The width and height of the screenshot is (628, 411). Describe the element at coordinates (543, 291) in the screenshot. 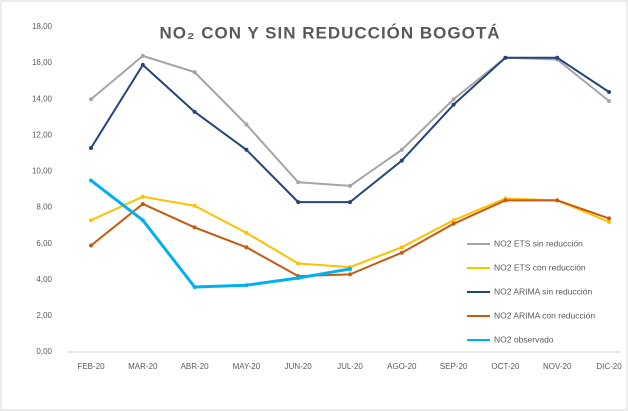

I see `legend-label: NO2 ARIMA sin reducción` at that location.